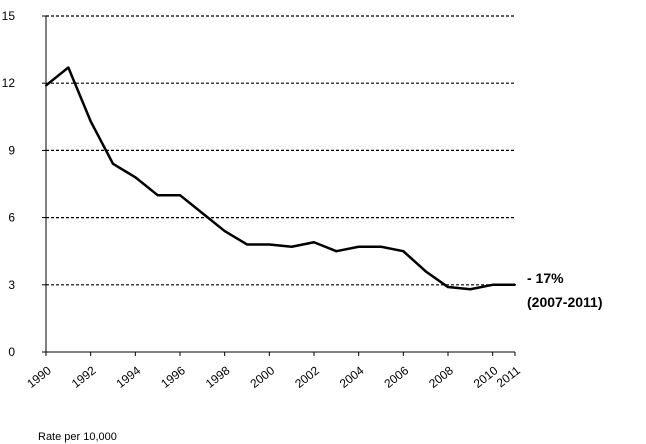 The width and height of the screenshot is (646, 444). I want to click on x-tick-label: 1996, so click(173, 377).